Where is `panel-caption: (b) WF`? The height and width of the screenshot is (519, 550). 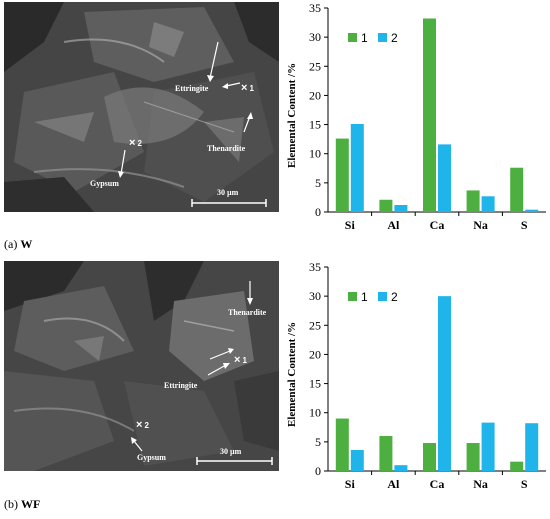
panel-caption: (b) WF is located at coordinates (22, 504).